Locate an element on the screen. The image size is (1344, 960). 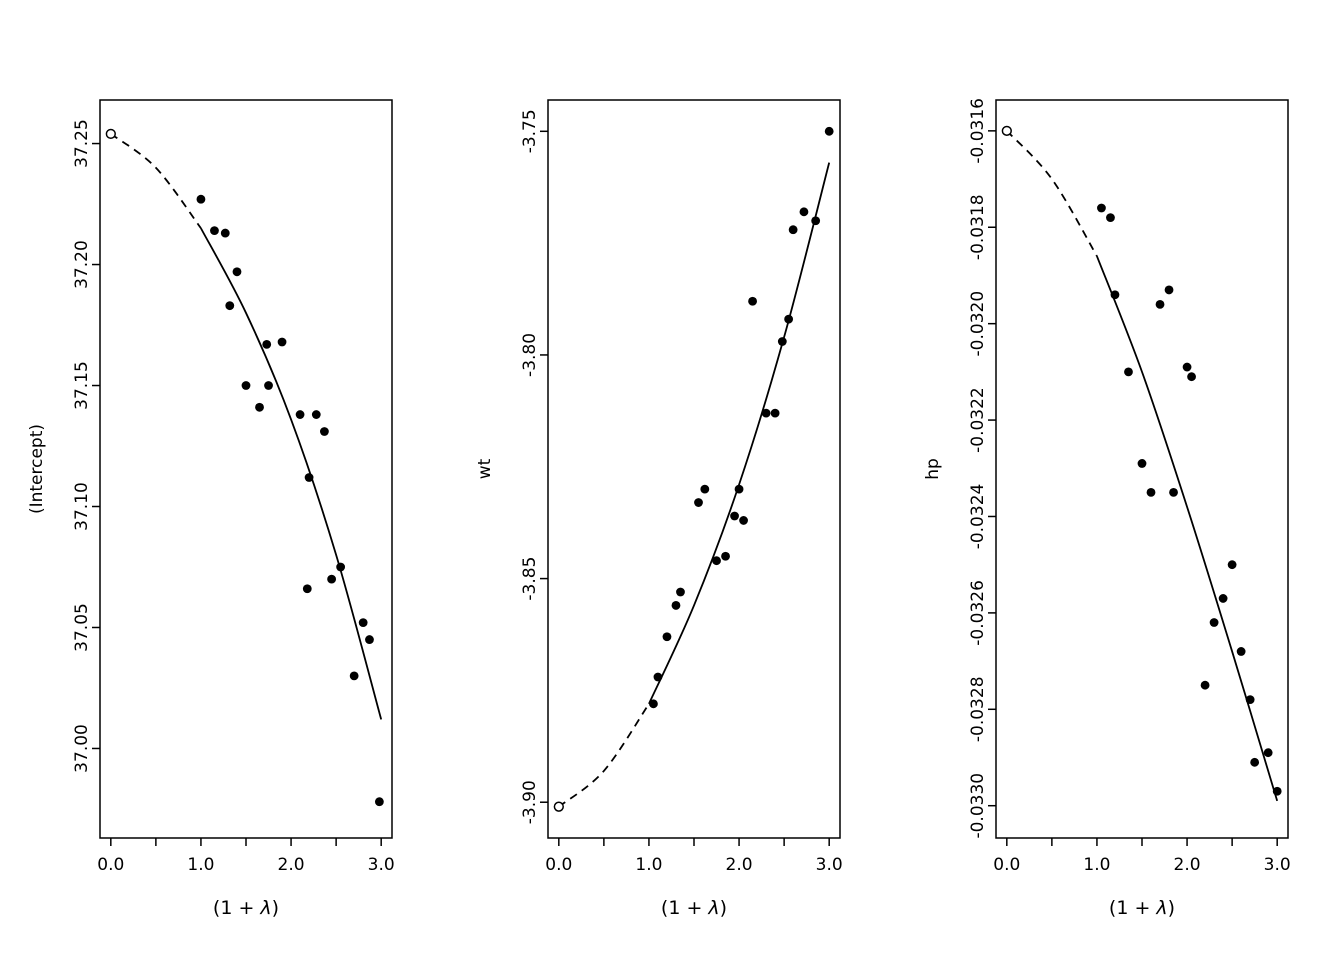
y-tick-label: -0.0318 is located at coordinates (978, 227).